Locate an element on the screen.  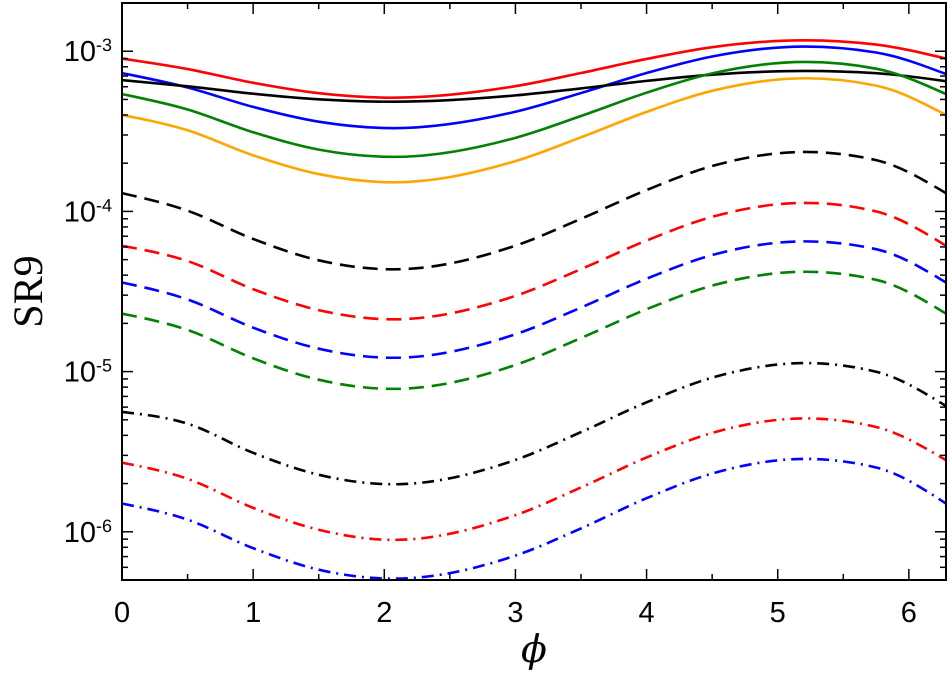
x-tick-label: 6 is located at coordinates (908, 613).